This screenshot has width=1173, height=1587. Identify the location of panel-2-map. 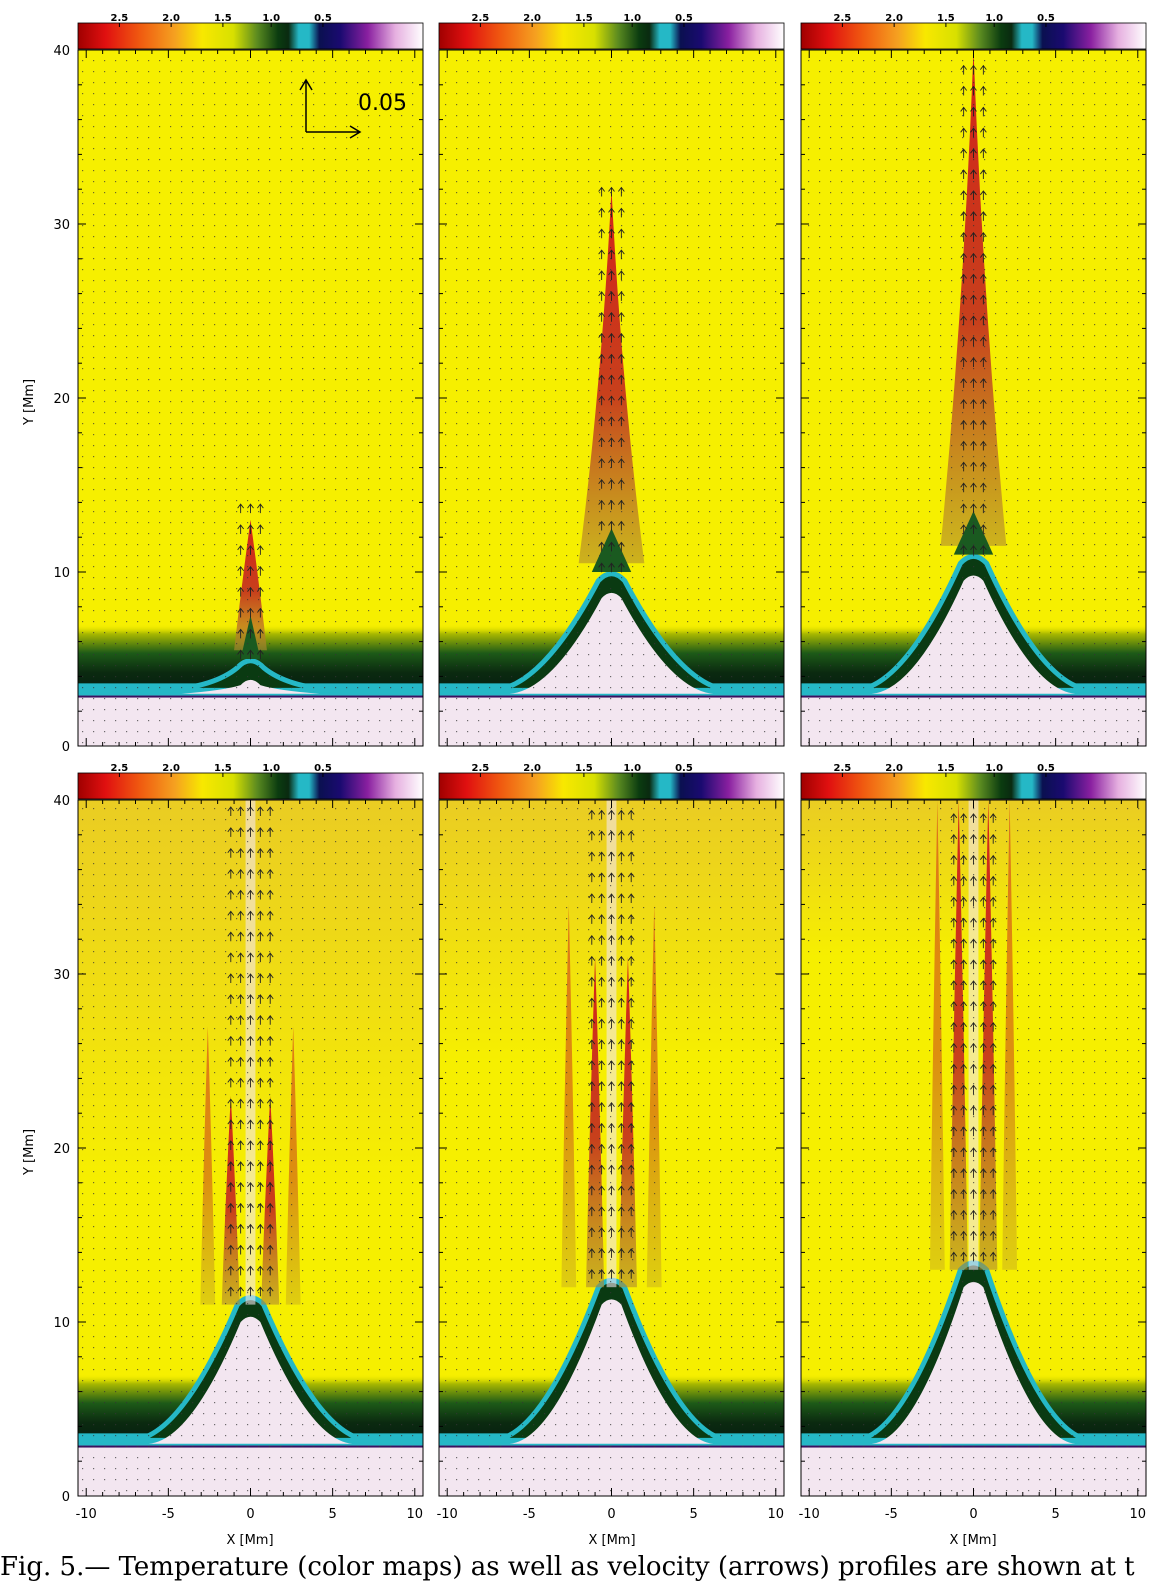
(611, 398).